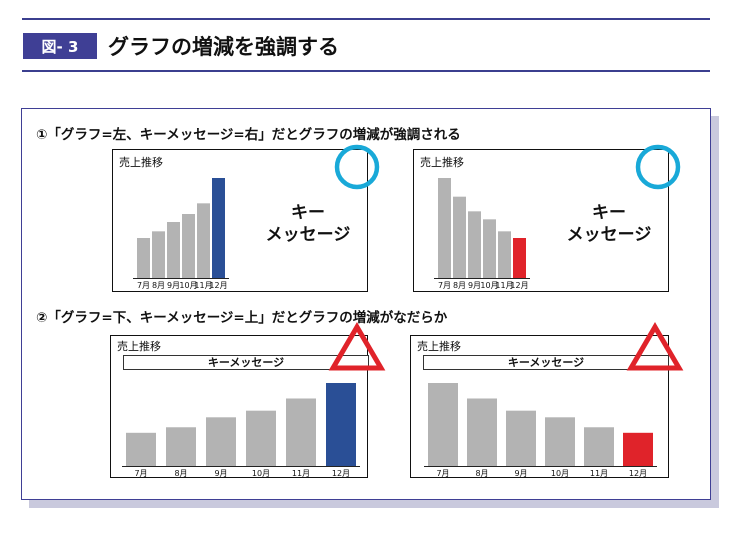  I want to click on top-rule, so click(366, 19).